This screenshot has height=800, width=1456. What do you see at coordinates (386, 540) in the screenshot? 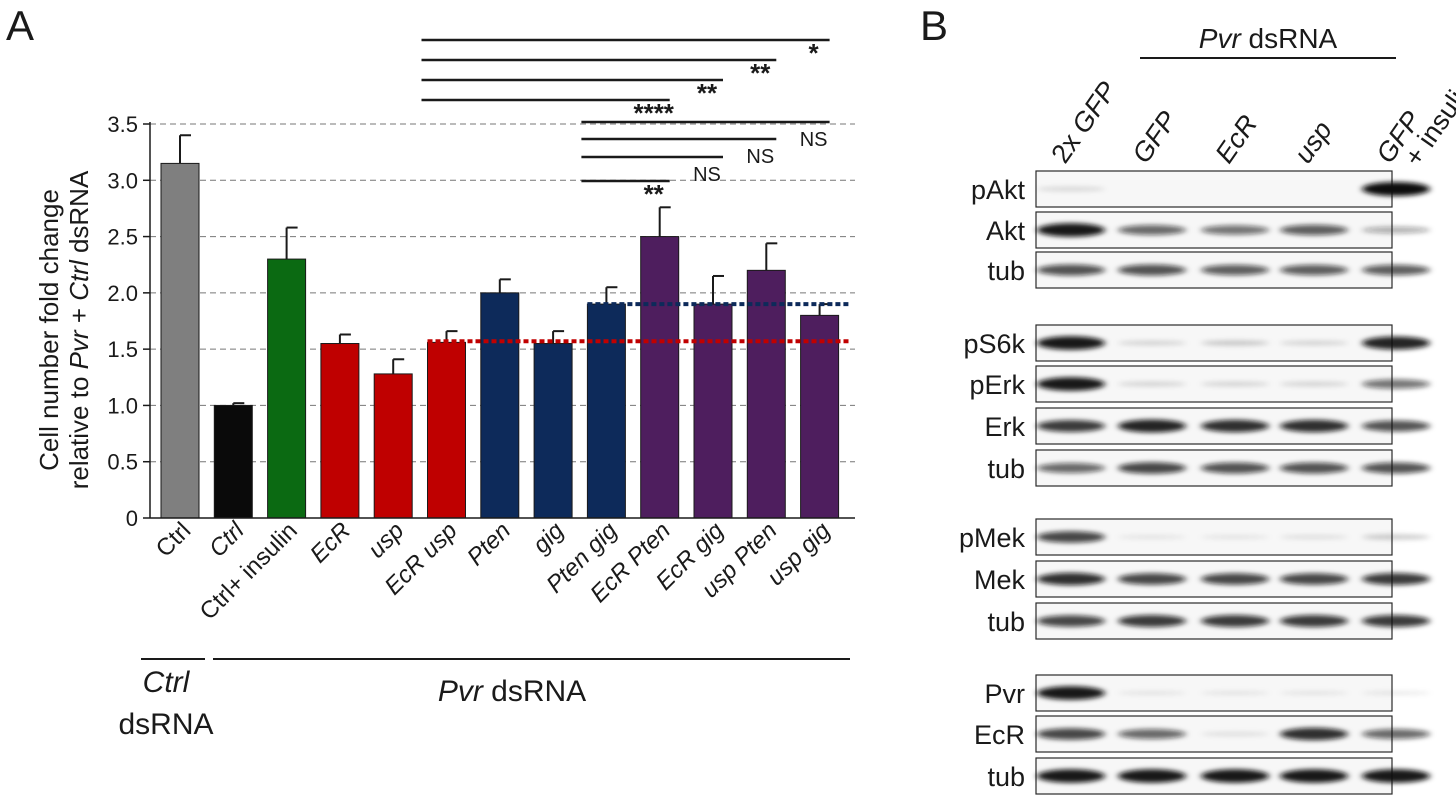
I see `x-tick-label: usp` at bounding box center [386, 540].